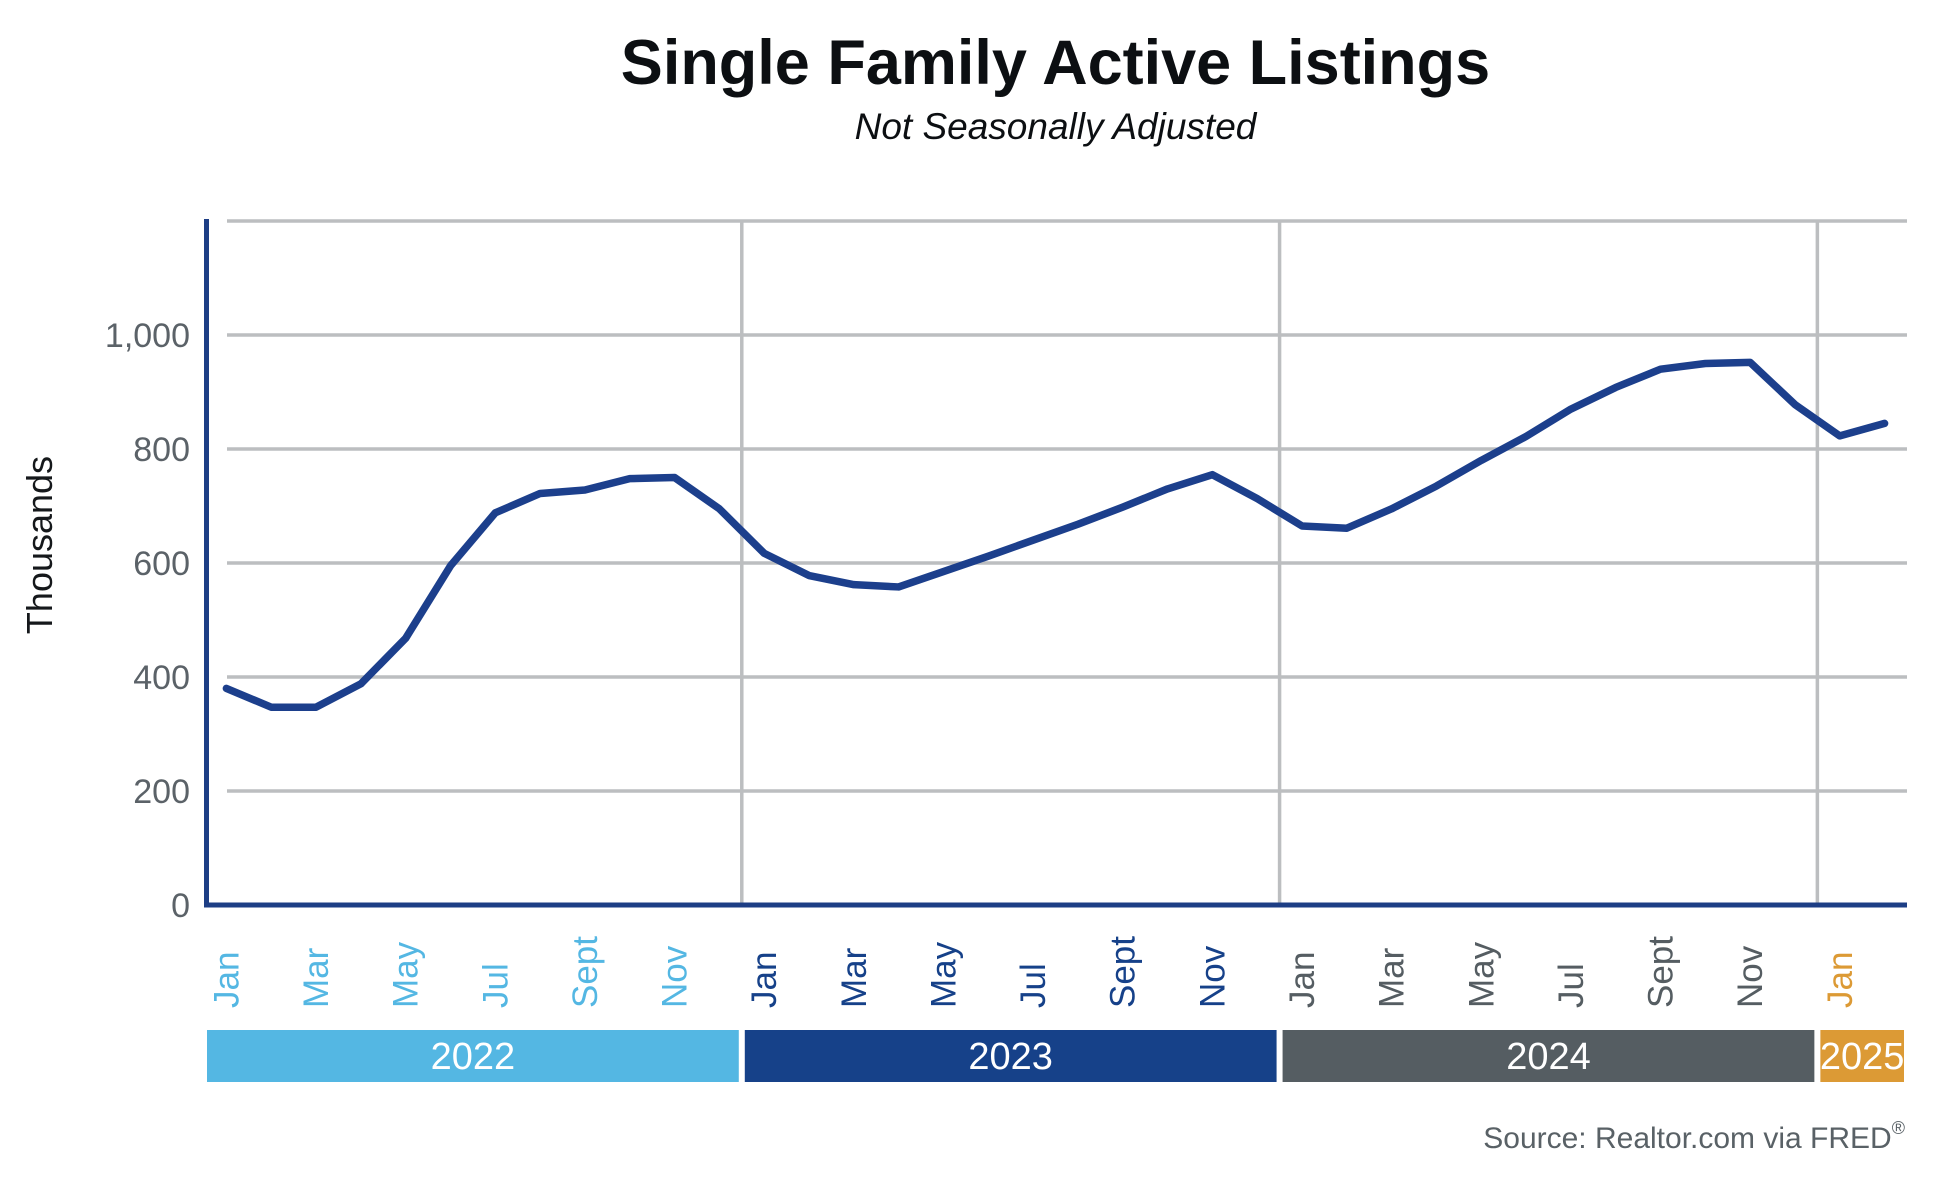 The width and height of the screenshot is (1957, 1195). I want to click on month-tick-label-sept-2022: Sept, so click(585, 972).